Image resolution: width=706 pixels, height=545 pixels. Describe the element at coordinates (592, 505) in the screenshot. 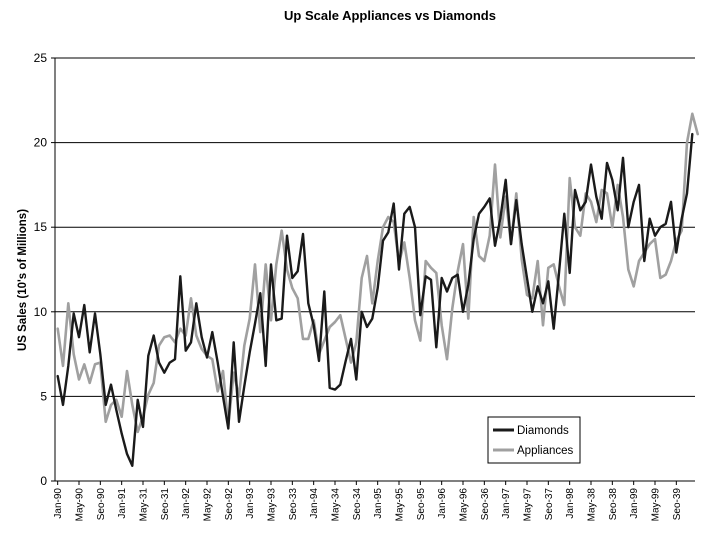

I see `x-tick-label: May-38` at that location.